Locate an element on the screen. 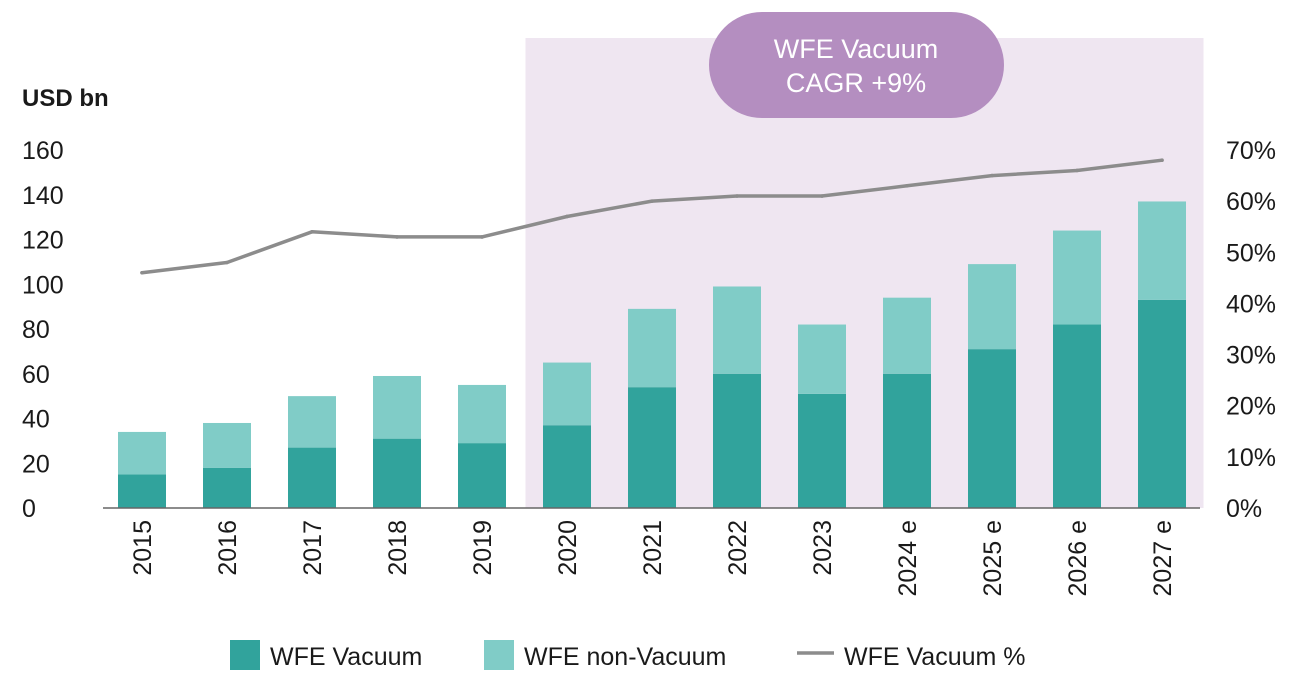 The width and height of the screenshot is (1316, 678). y-tick-label: 160 is located at coordinates (43, 151).